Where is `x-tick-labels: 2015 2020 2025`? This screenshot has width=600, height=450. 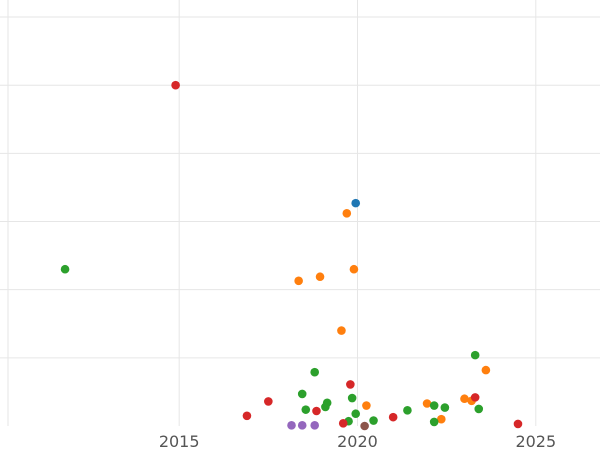
x-tick-labels: 2015 2020 2025 is located at coordinates (357, 441).